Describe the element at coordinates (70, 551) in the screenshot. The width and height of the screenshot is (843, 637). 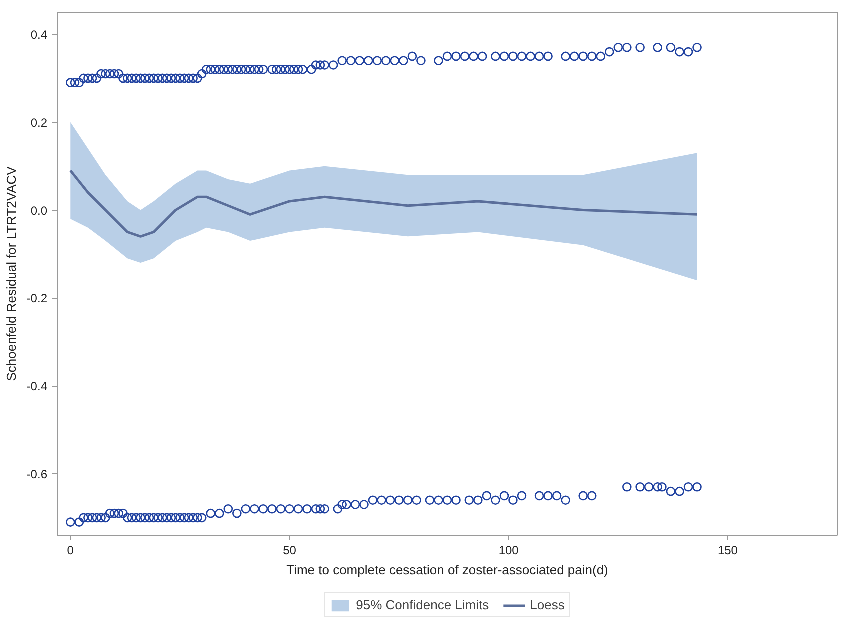
I see `x-tick-label: 0` at that location.